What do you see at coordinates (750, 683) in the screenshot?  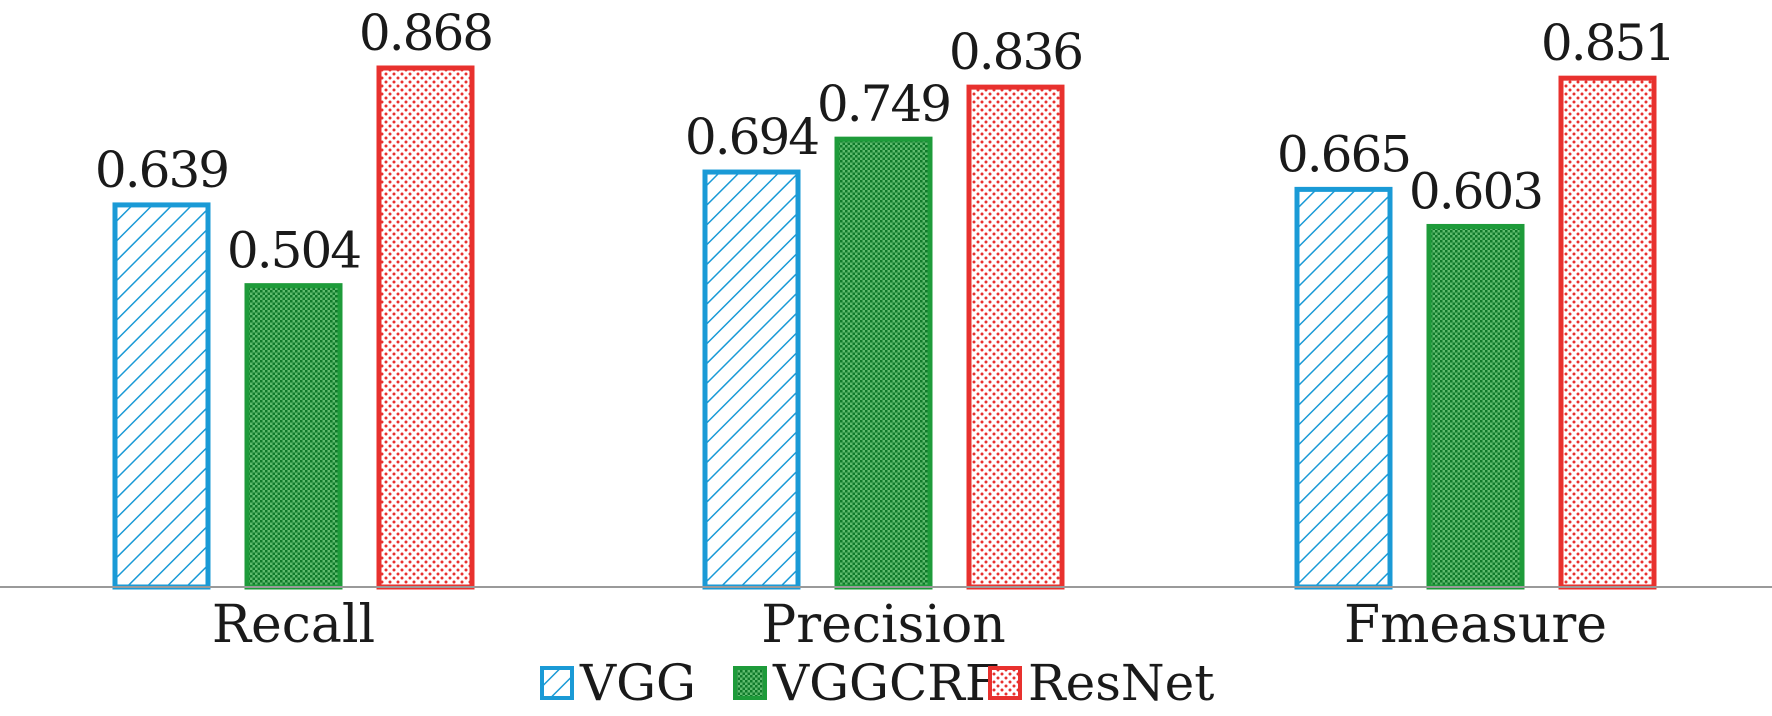 I see `legend-swatch-vggcrf` at bounding box center [750, 683].